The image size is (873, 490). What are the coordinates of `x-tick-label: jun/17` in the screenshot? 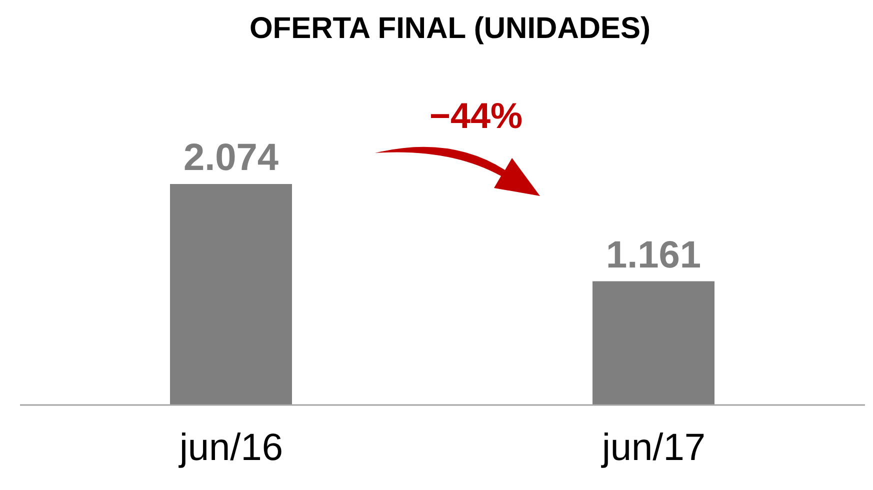 It's located at (653, 447).